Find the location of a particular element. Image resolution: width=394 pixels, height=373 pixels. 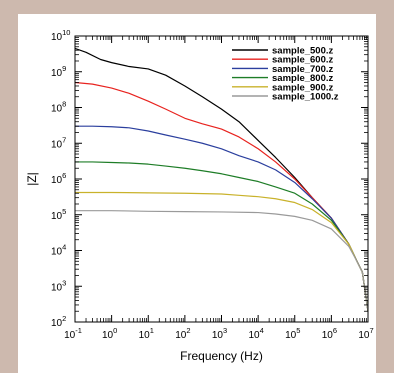

x-axis-title: Frequency (Hz) is located at coordinates (221, 356).